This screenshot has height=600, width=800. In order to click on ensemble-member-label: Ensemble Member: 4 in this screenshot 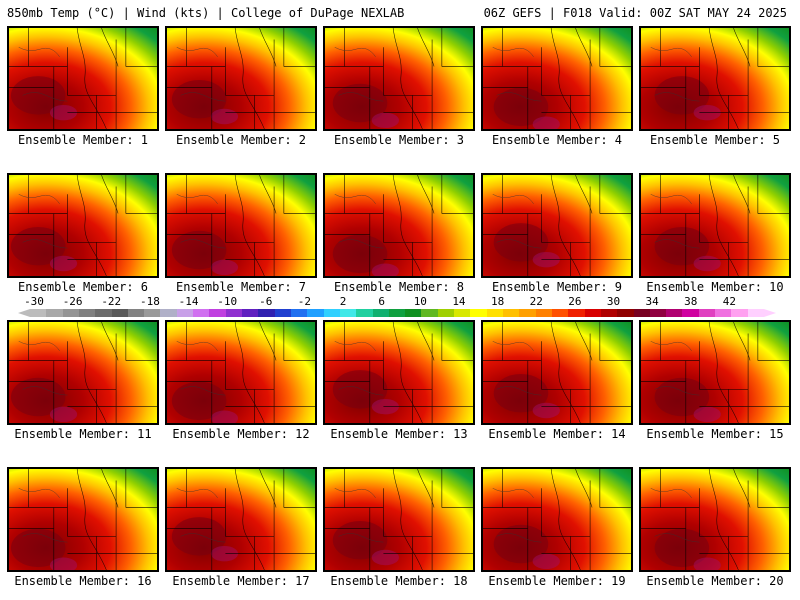, I will do `click(557, 140)`.